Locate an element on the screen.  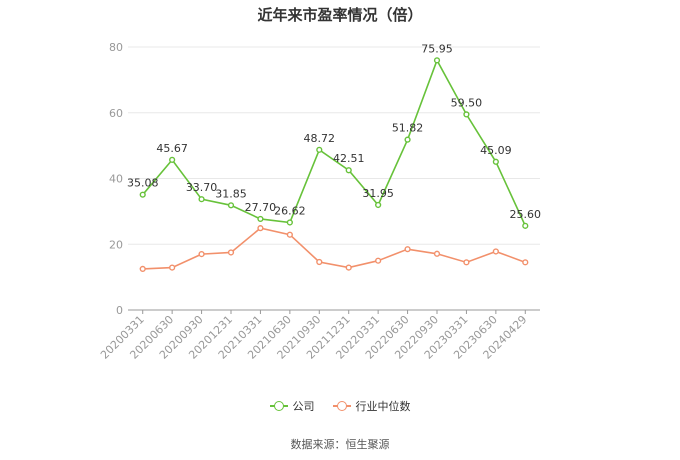
legend-swatch-industry-median is located at coordinates (341, 406).